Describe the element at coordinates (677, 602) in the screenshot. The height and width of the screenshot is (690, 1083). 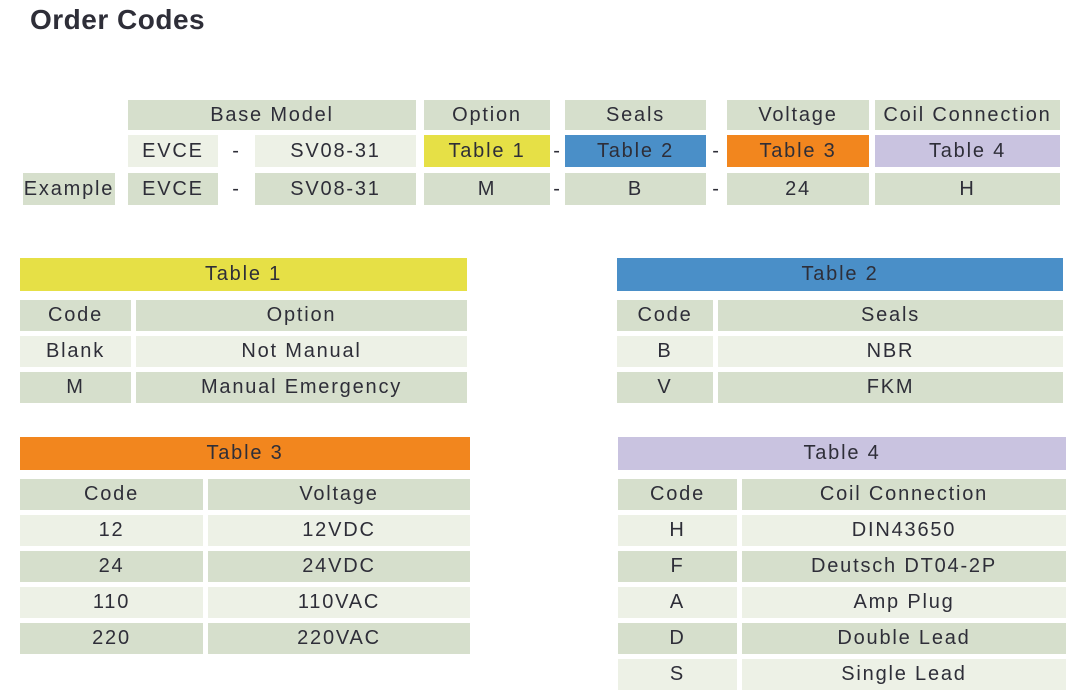
I see `code-cell: A` at that location.